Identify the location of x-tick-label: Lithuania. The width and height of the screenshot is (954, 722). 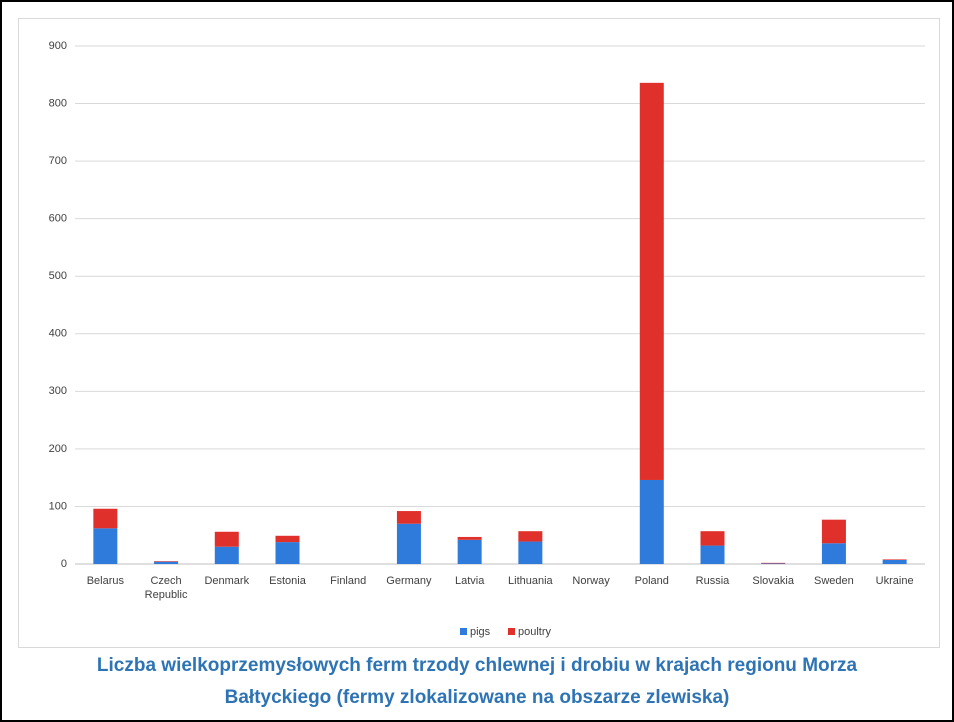
(530, 581).